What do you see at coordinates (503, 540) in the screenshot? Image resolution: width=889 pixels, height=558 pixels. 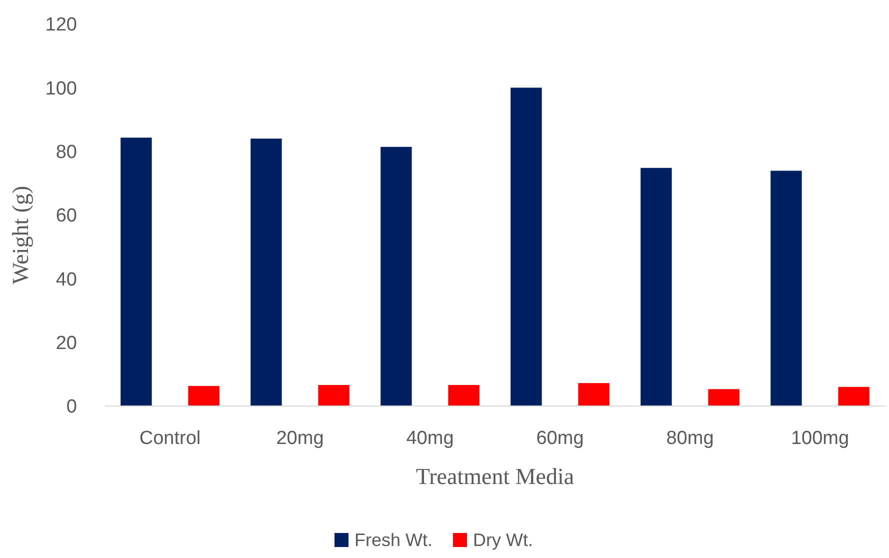 I see `legend-label: Dry Wt.` at bounding box center [503, 540].